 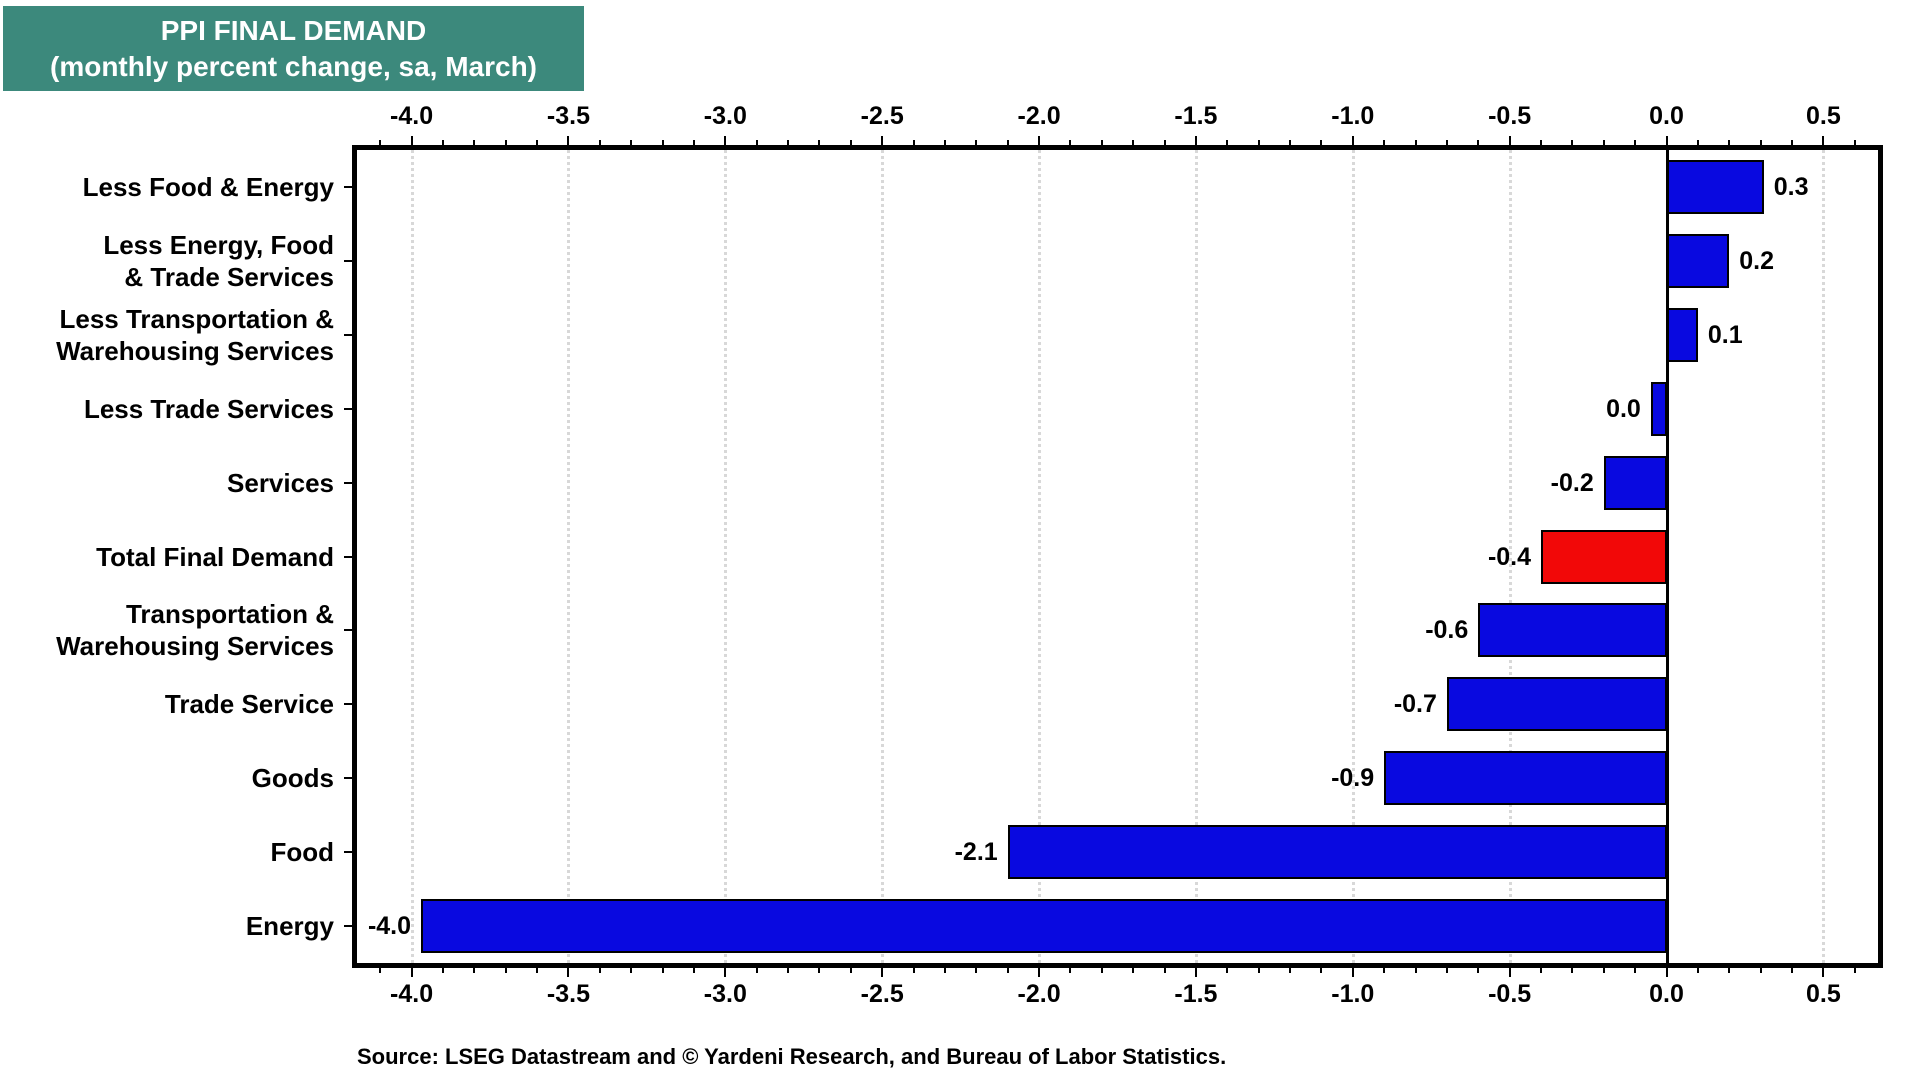 I want to click on x-tick-label: -4.0, so click(x=412, y=116).